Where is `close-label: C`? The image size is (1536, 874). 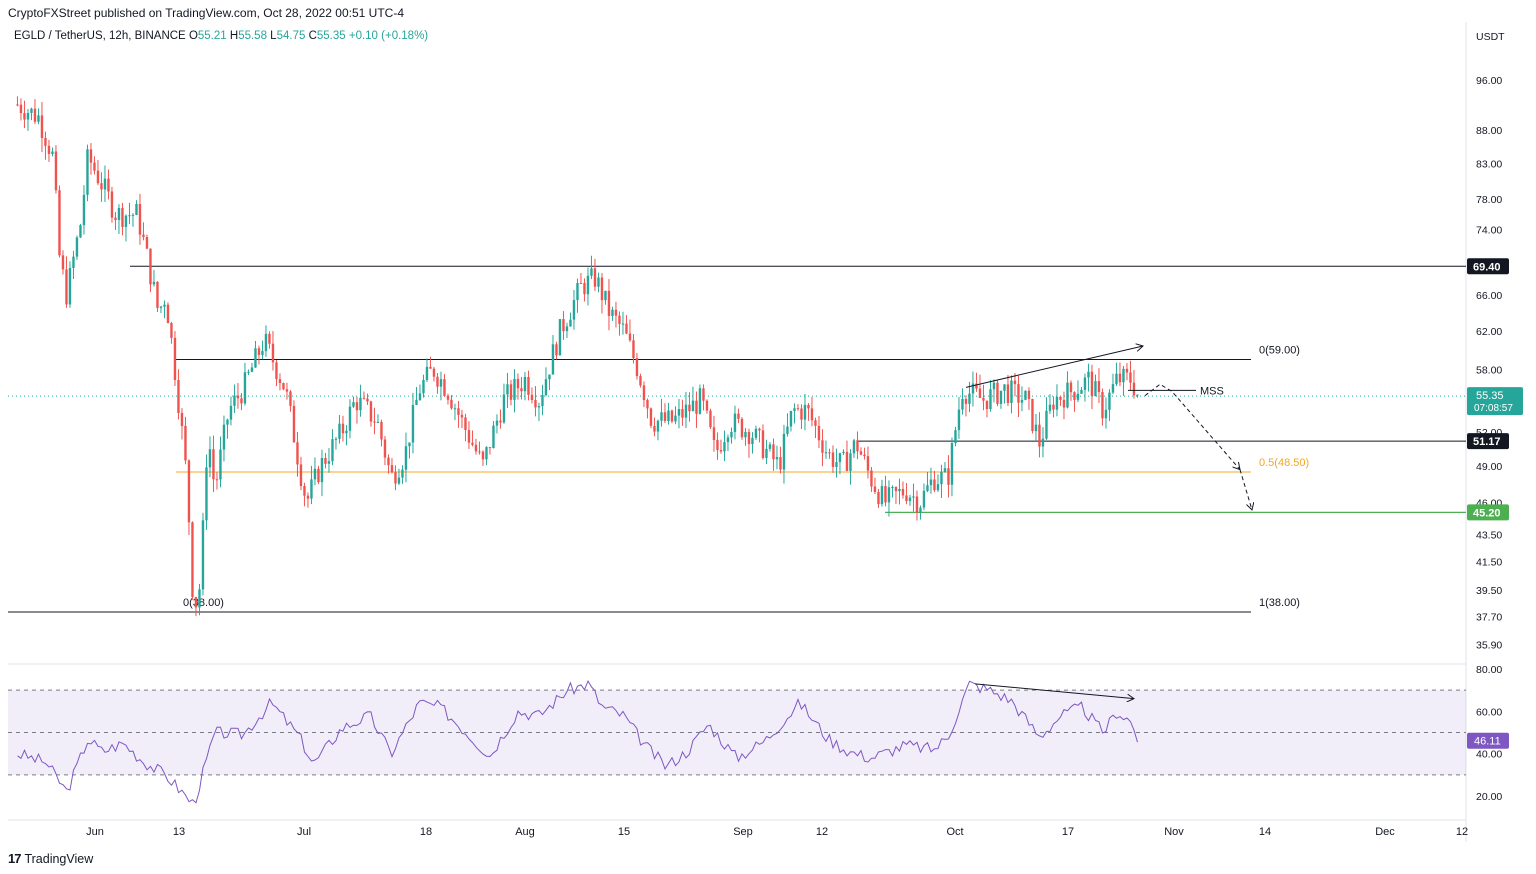 close-label: C is located at coordinates (312, 36).